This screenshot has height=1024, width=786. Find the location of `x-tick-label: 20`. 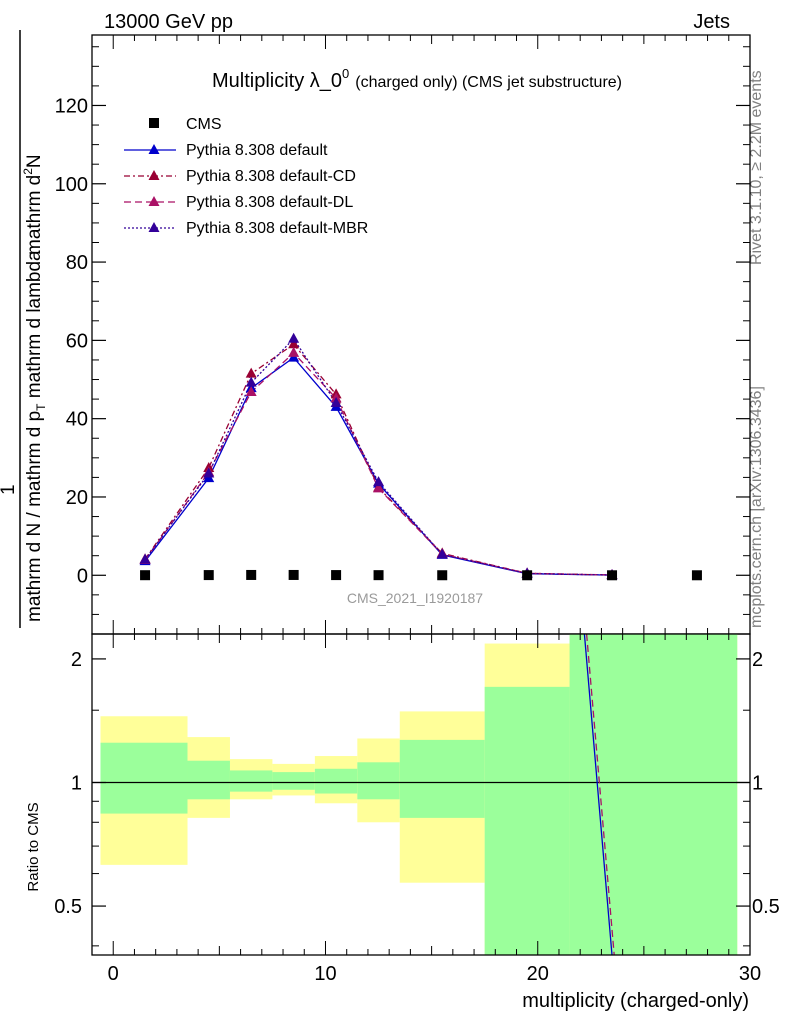

x-tick-label: 20 is located at coordinates (538, 974).